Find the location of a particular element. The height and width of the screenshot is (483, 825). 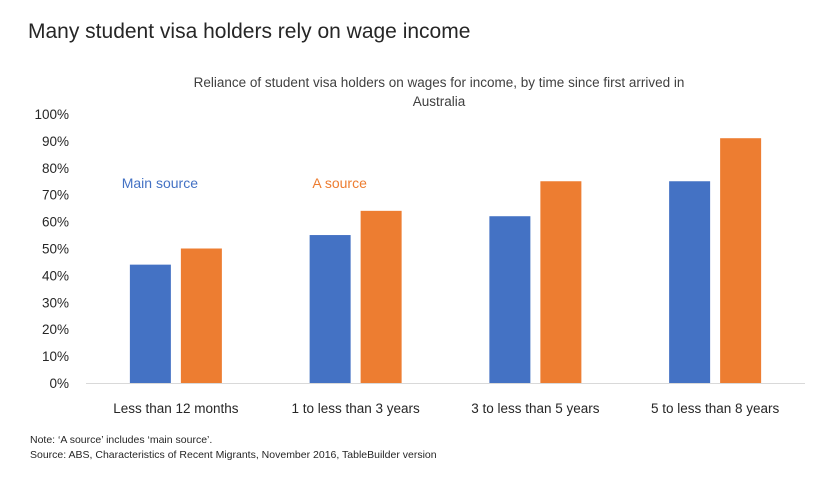

y-tick-label: 60% is located at coordinates (55, 222).